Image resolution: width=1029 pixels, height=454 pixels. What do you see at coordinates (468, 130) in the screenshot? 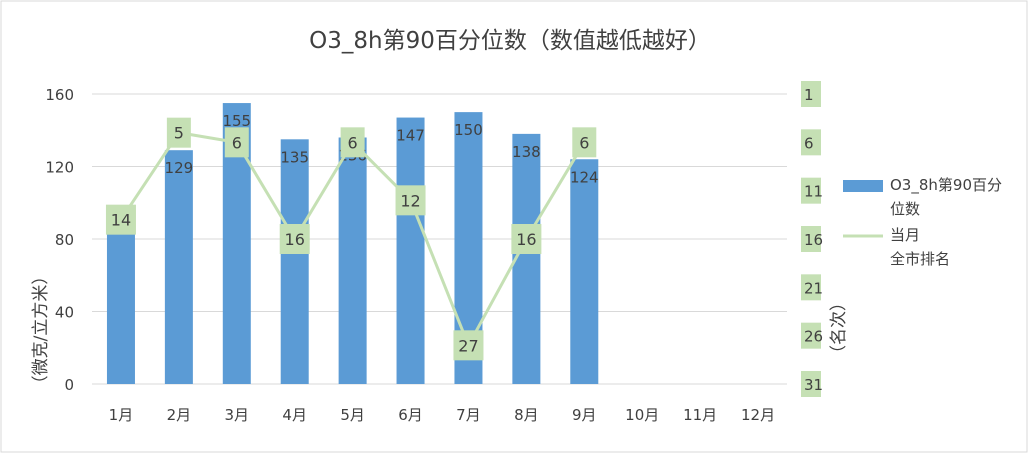
I see `bar-value-label: 150` at bounding box center [468, 130].